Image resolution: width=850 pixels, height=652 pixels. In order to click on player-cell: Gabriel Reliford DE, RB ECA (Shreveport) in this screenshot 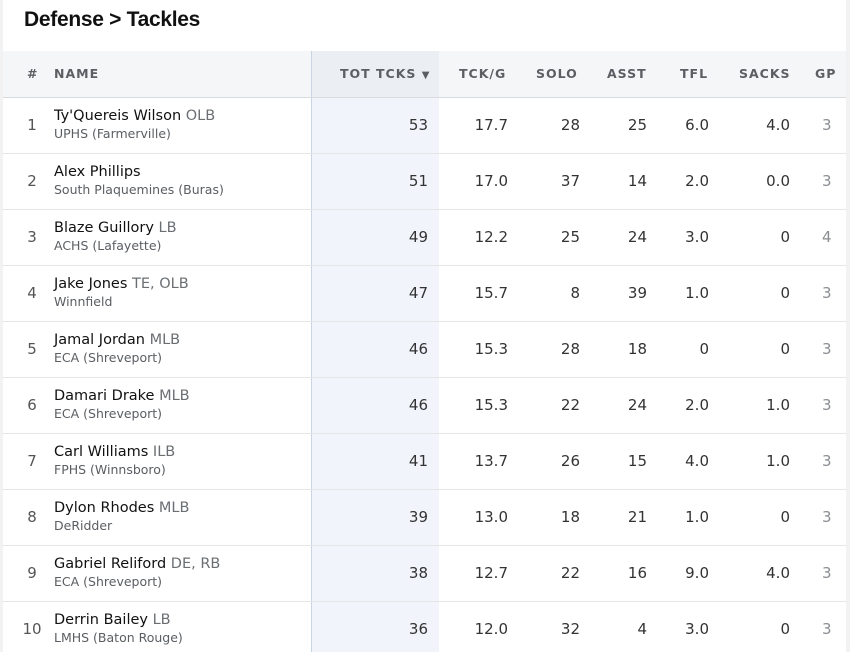, I will do `click(137, 572)`.